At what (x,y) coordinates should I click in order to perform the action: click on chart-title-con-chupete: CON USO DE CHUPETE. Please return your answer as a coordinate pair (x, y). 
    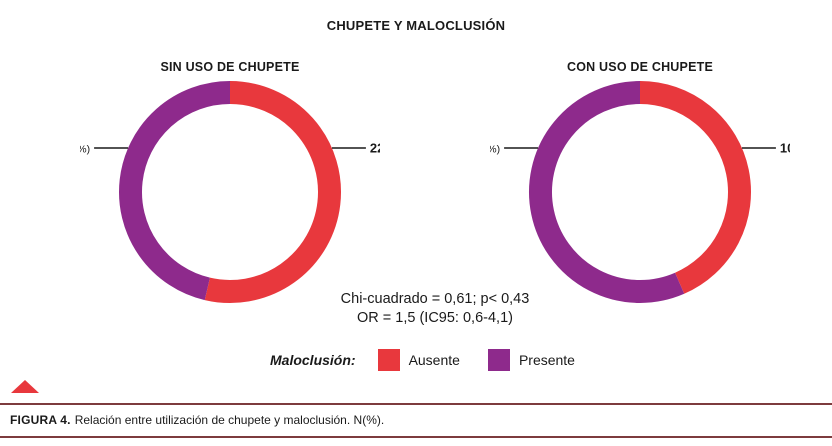
    Looking at the image, I should click on (640, 67).